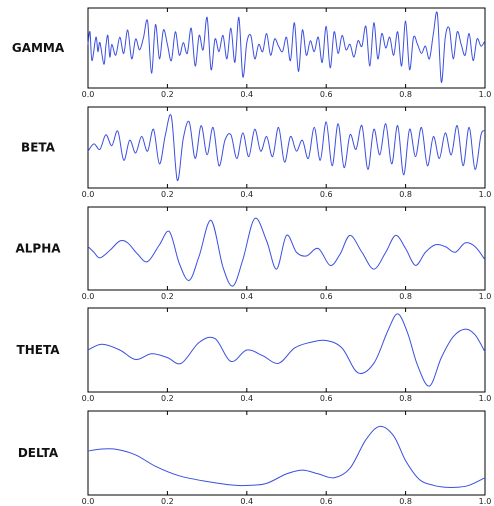 The height and width of the screenshot is (506, 494). I want to click on plot-frame-beta, so click(286, 147).